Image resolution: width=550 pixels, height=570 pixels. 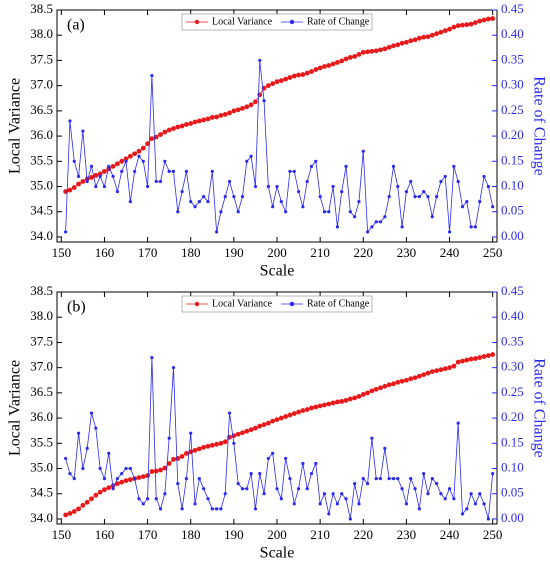 I want to click on y2-tick-label: 0.25, so click(x=512, y=391).